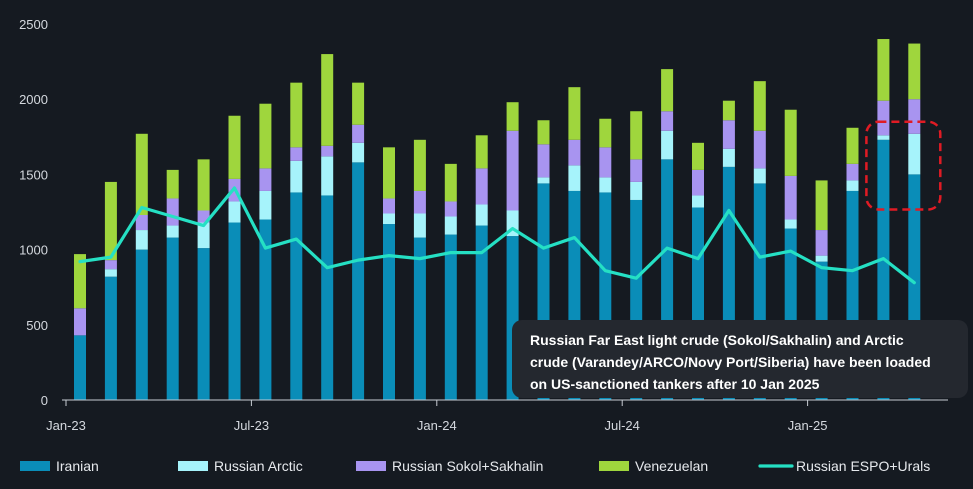 The image size is (973, 489). What do you see at coordinates (437, 425) in the screenshot?
I see `x-tick-label: Jan-24` at bounding box center [437, 425].